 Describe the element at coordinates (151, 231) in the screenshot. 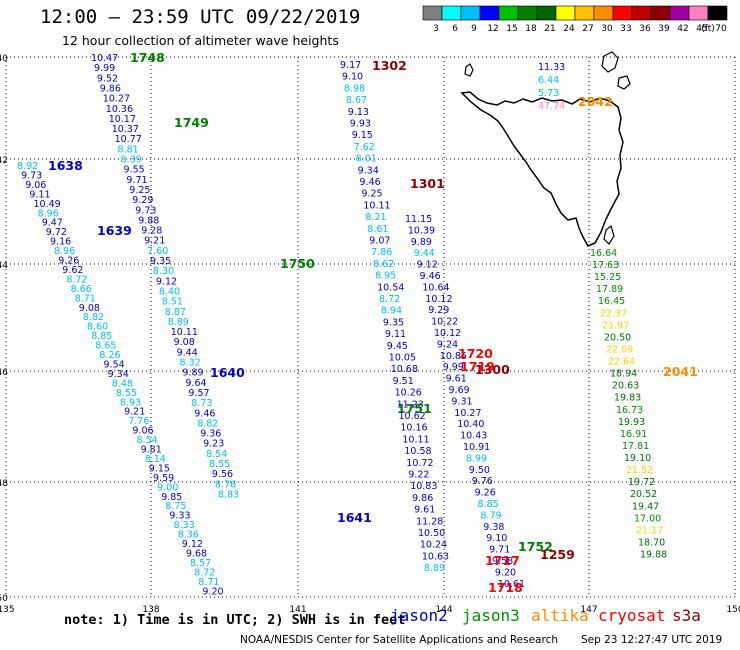

I see `swh-value: 9.28` at that location.